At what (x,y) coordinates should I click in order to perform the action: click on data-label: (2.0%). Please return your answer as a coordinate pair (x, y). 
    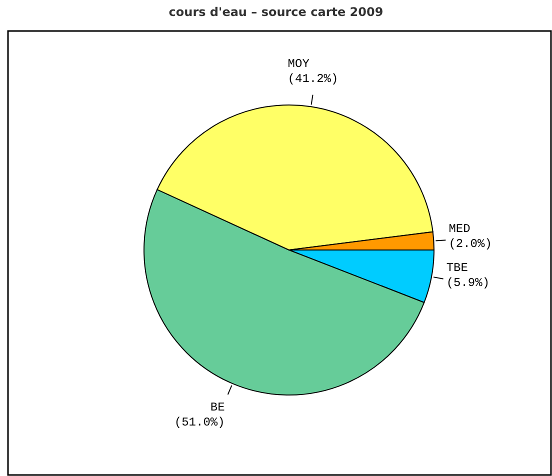
    Looking at the image, I should click on (470, 244).